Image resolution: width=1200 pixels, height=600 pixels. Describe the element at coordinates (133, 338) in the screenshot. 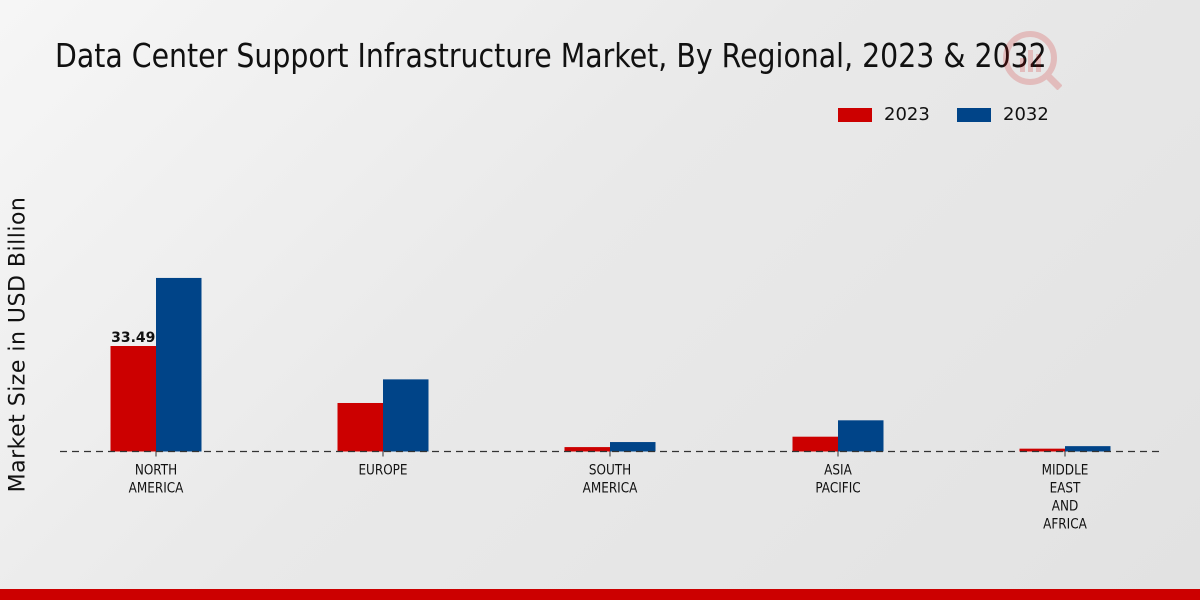

I see `data-label: 33.49` at that location.